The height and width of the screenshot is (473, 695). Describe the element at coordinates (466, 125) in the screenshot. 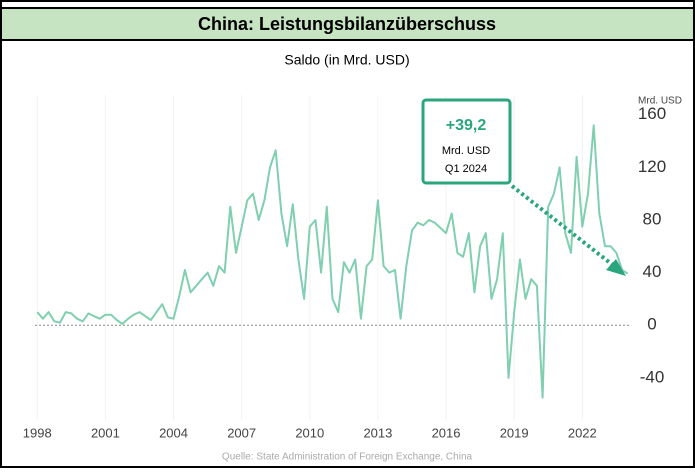

I see `annotation-value: +39,2` at that location.